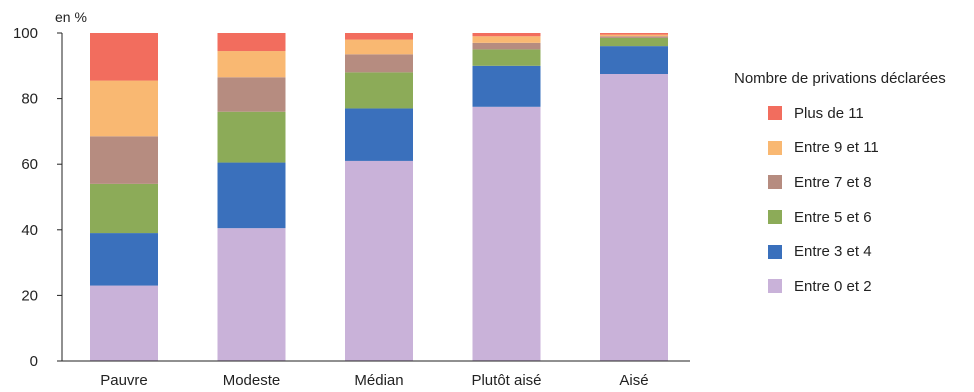 The height and width of the screenshot is (392, 974). Describe the element at coordinates (124, 380) in the screenshot. I see `x-tick-label: Pauvre` at that location.